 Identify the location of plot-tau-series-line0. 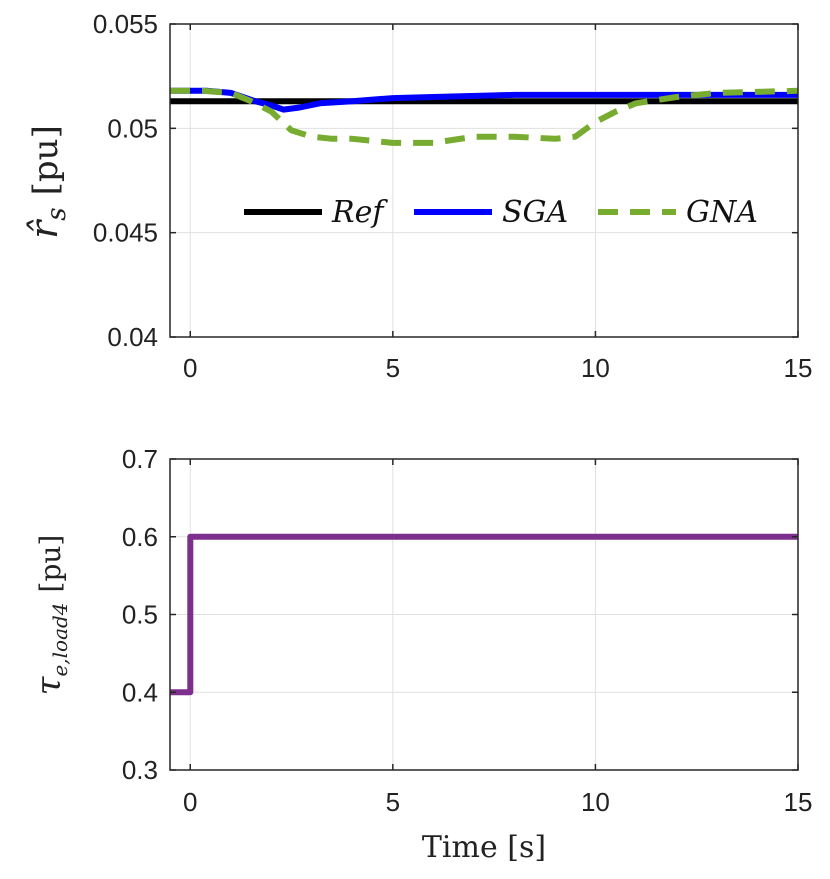
(484, 614).